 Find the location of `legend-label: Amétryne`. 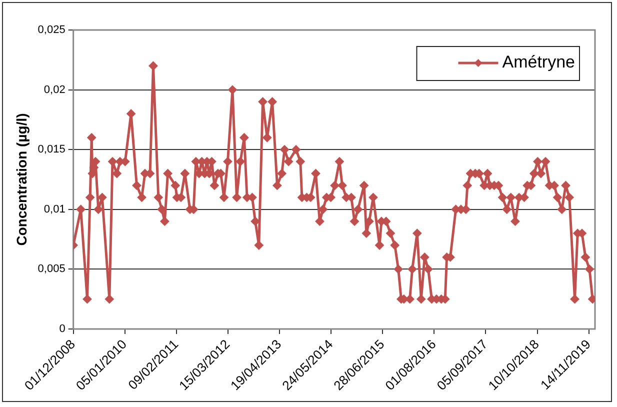

legend-label: Amétryne is located at coordinates (538, 62).